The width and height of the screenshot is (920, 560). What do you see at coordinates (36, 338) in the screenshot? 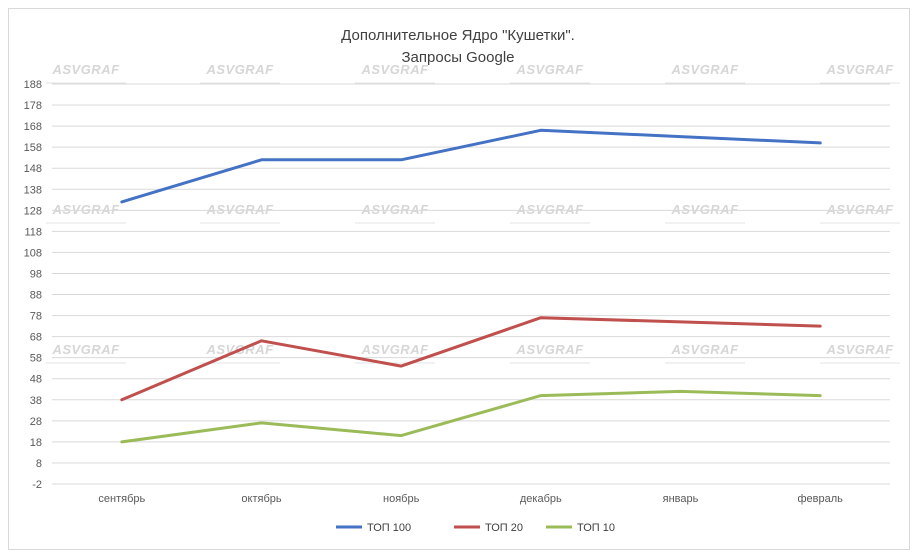
I see `y-tick-label: 68` at bounding box center [36, 338].